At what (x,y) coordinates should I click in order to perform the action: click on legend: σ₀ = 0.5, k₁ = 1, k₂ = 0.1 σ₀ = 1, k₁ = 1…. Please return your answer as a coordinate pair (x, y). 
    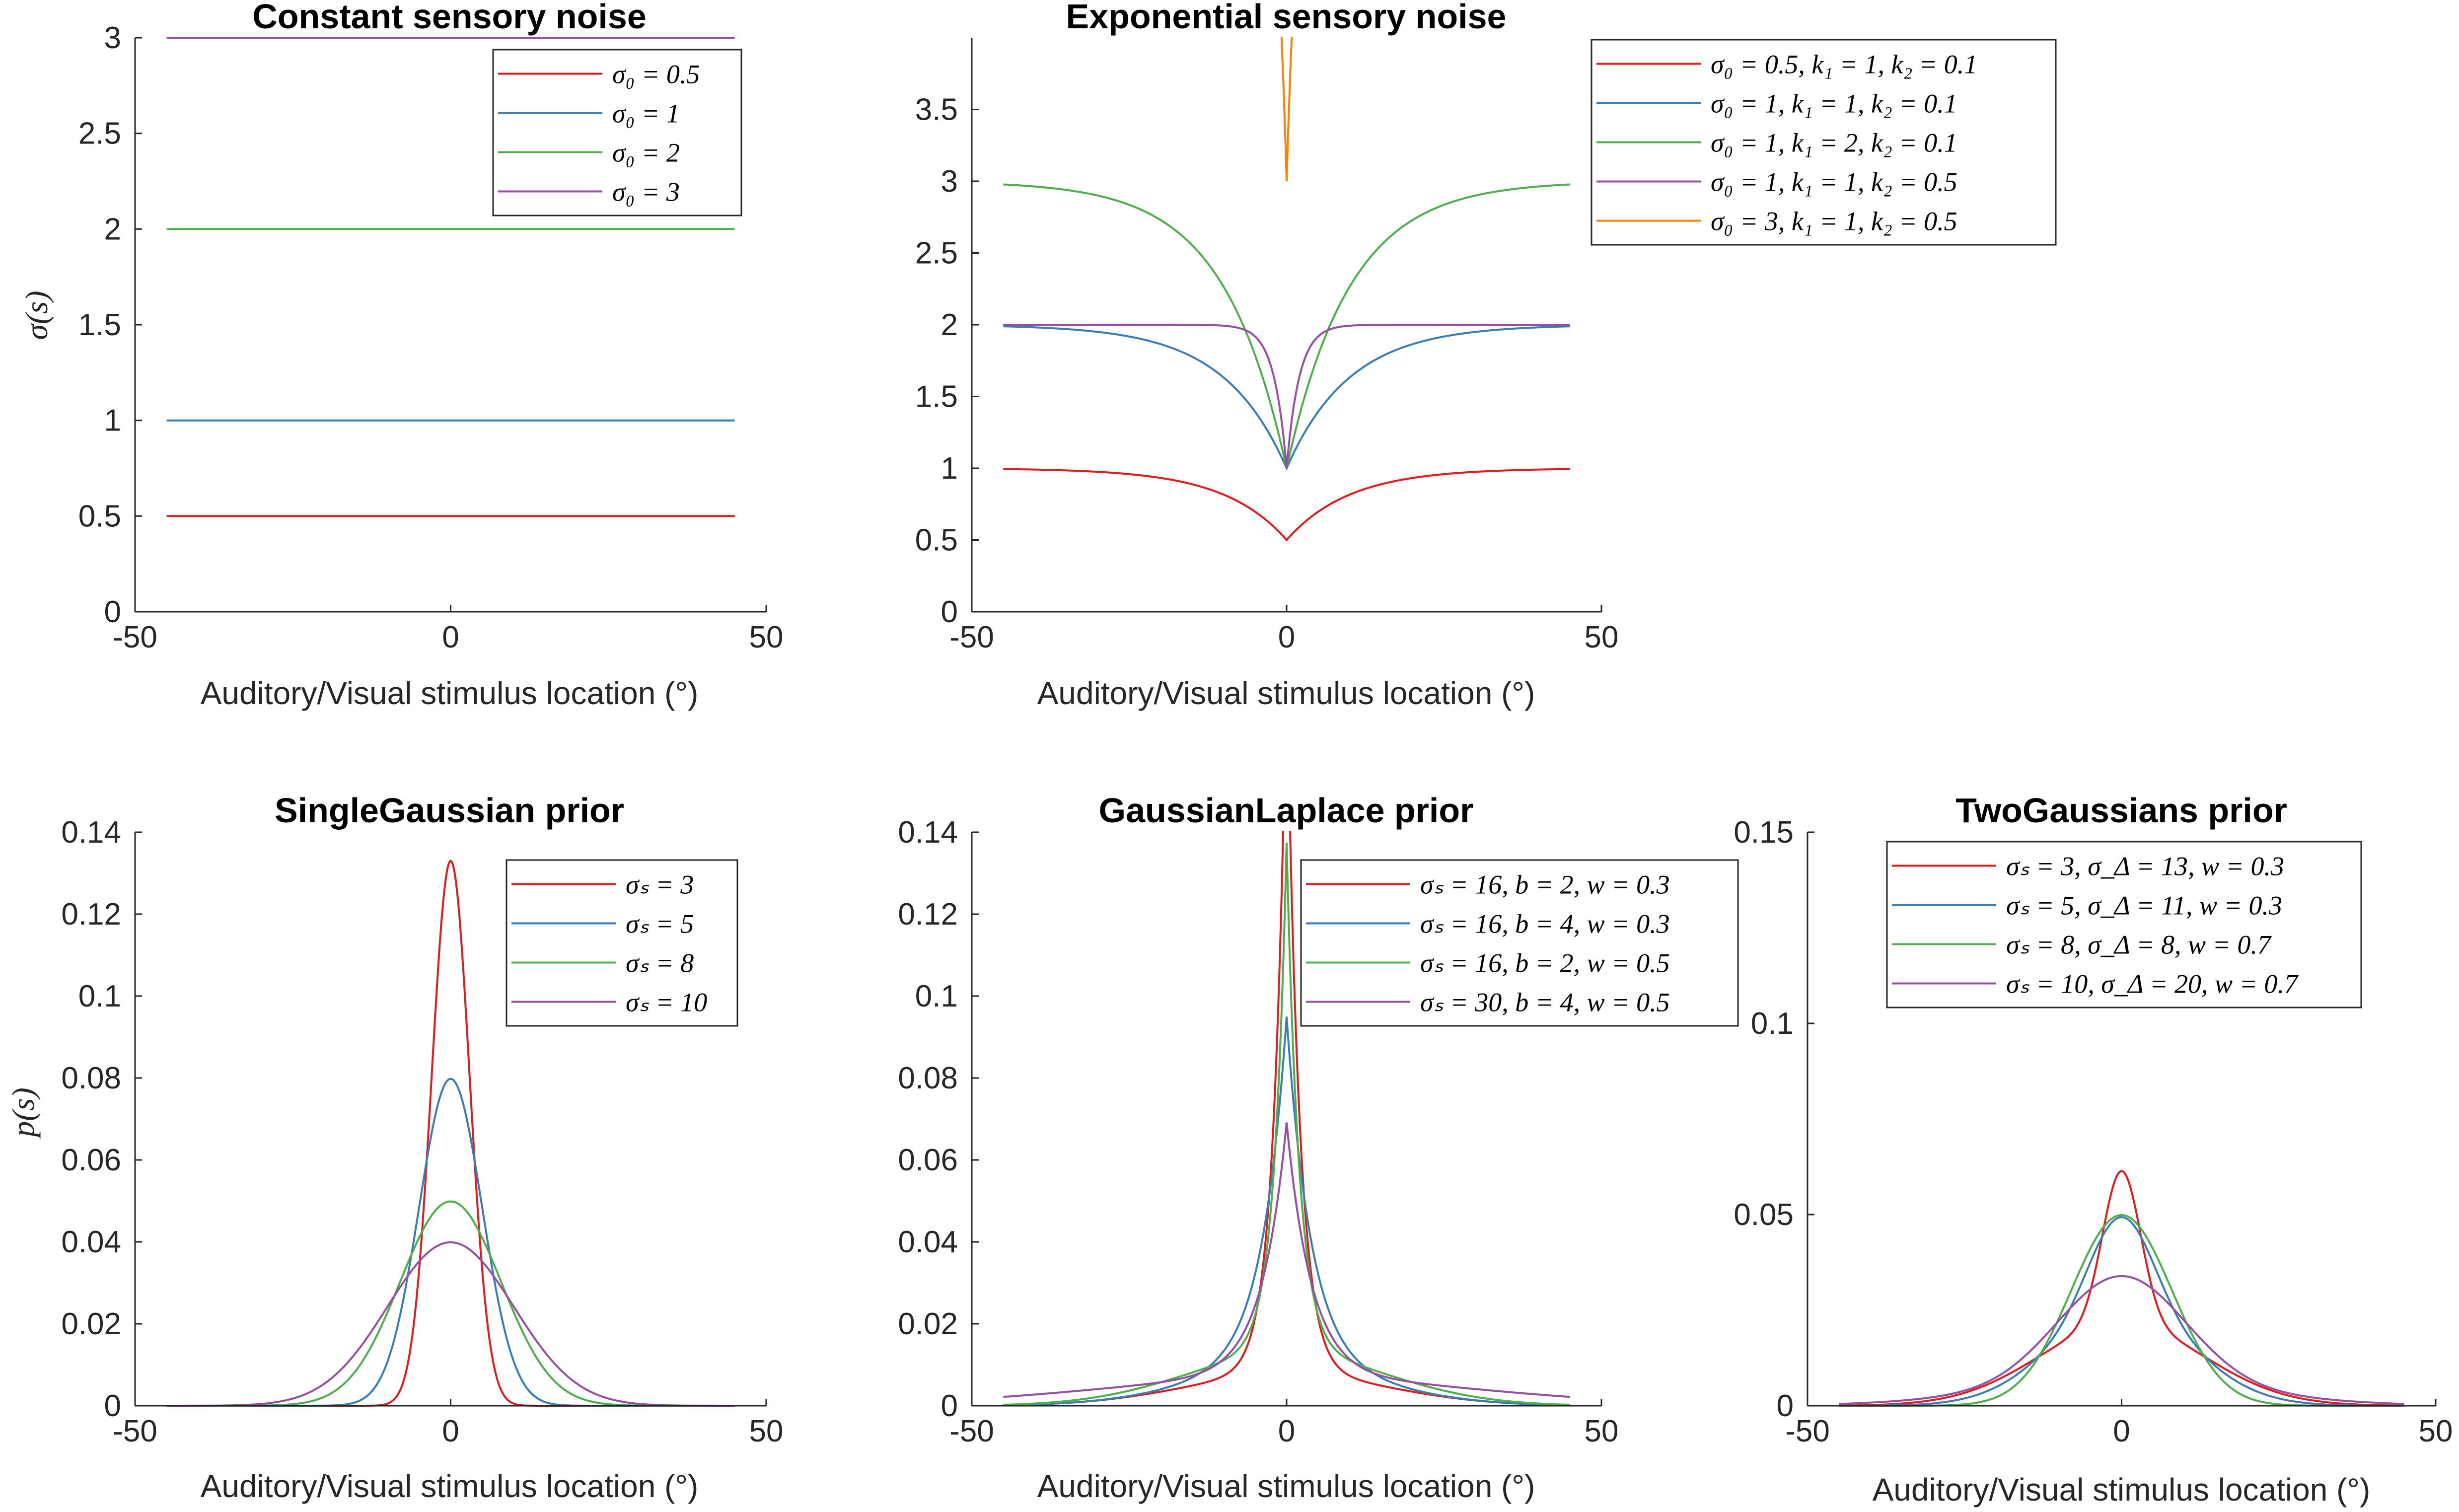
    Looking at the image, I should click on (1824, 142).